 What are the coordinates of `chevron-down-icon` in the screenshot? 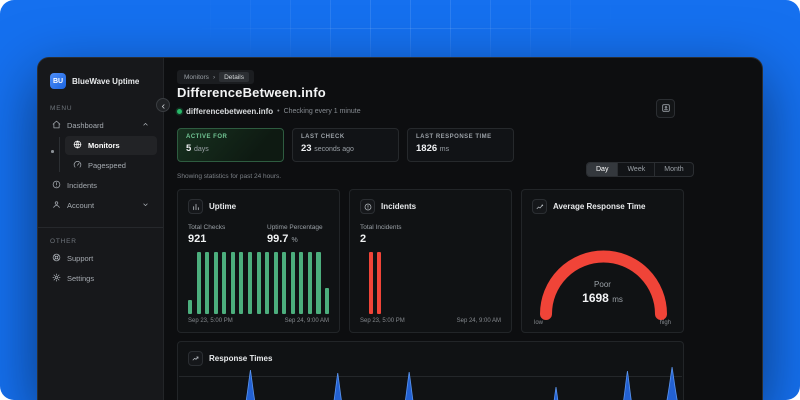 It's located at (145, 205).